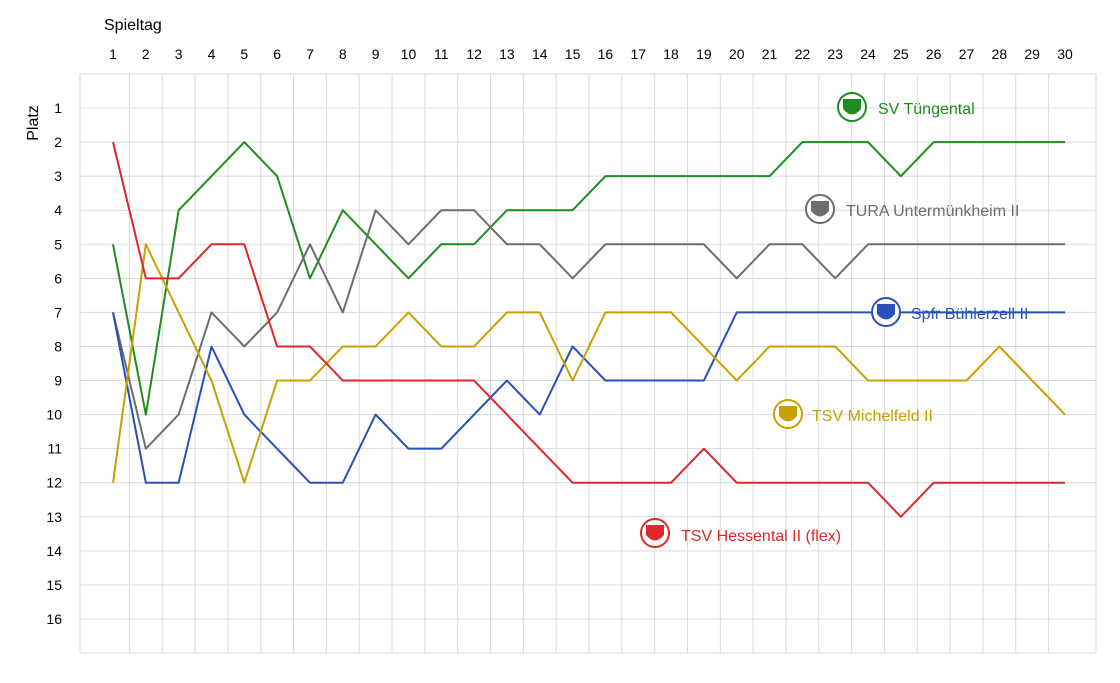 The height and width of the screenshot is (683, 1120). Describe the element at coordinates (113, 54) in the screenshot. I see `x-tick-label: 1` at that location.